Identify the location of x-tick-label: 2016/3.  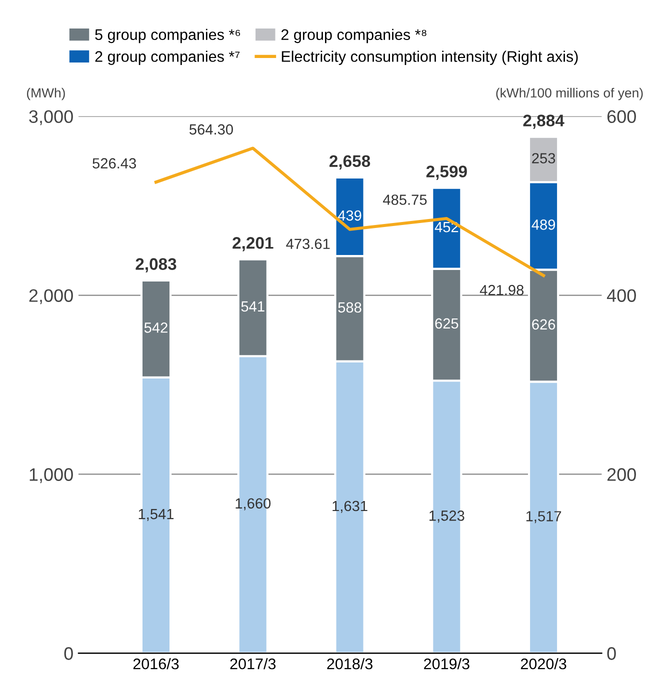
(156, 664).